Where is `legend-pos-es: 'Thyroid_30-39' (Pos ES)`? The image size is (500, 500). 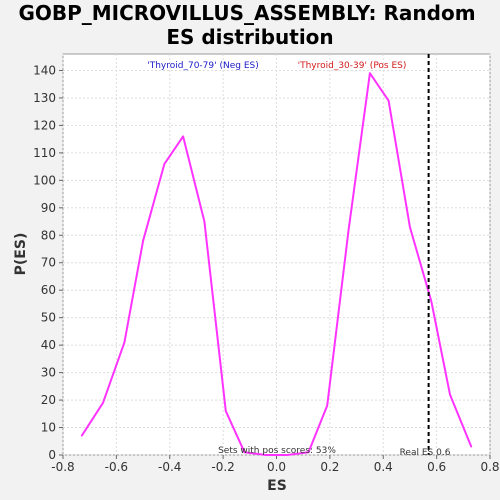 legend-pos-es: 'Thyroid_30-39' (Pos ES) is located at coordinates (352, 66).